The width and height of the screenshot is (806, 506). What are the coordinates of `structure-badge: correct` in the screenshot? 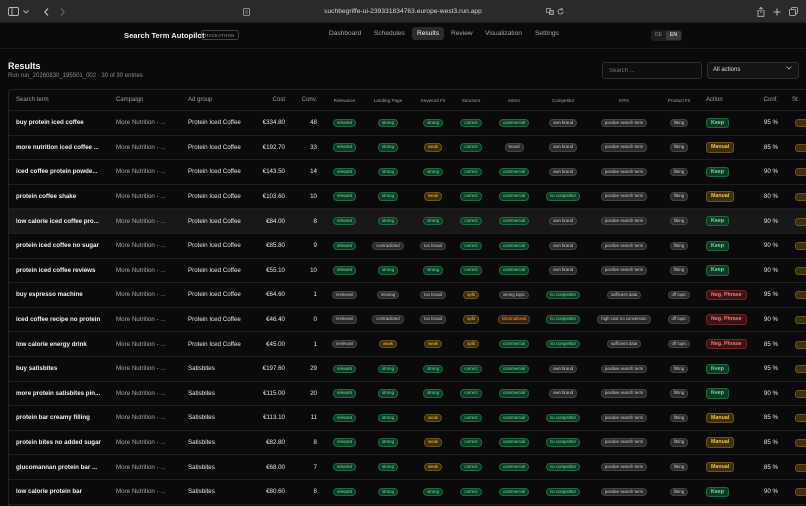 It's located at (471, 492).